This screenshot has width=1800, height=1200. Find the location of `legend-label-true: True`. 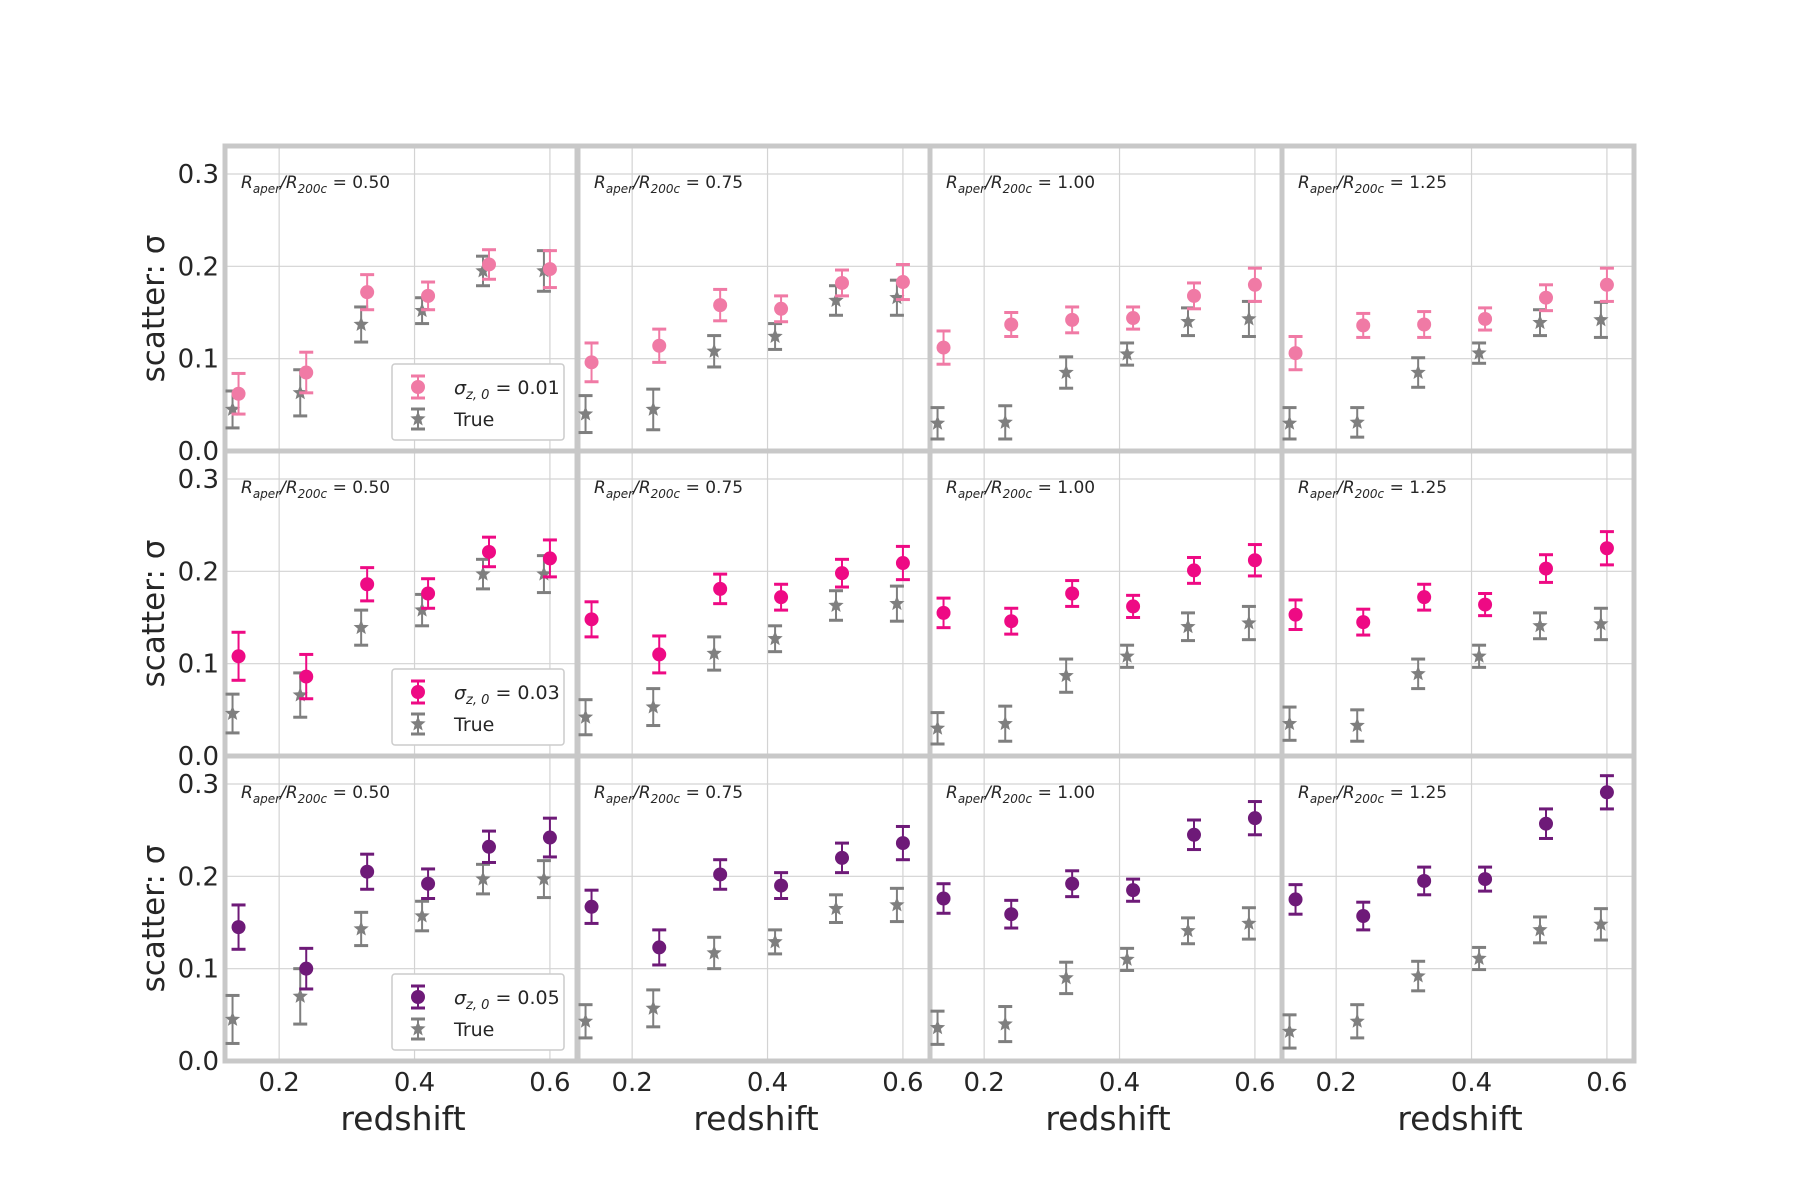

legend-label-true: True is located at coordinates (473, 420).